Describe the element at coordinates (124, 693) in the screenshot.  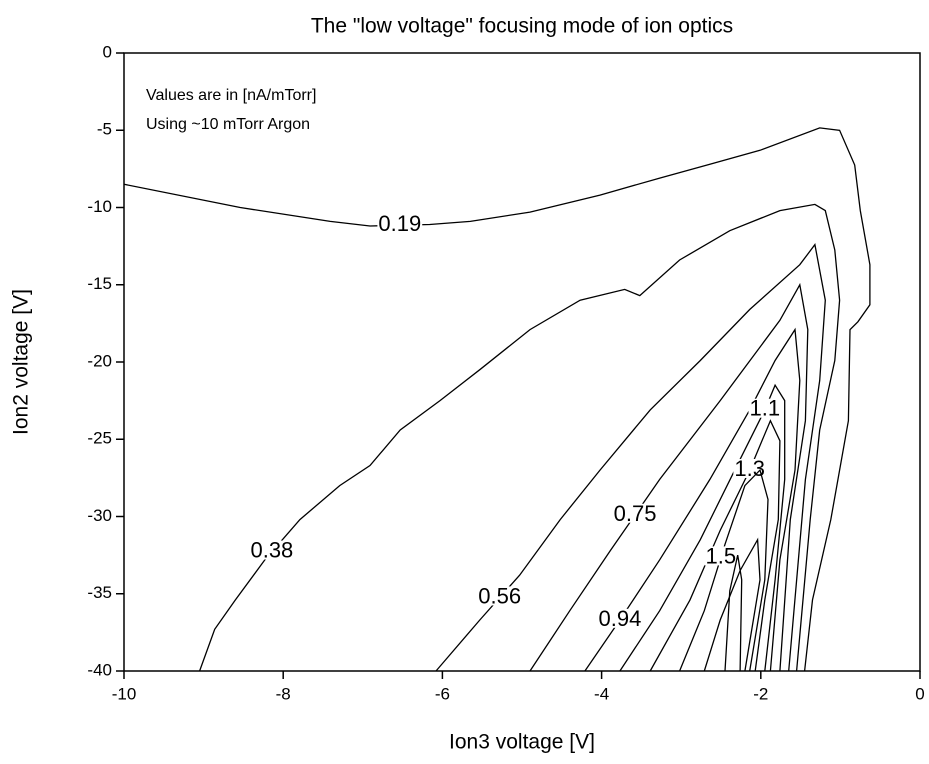
I see `x-tick-label: -10` at that location.